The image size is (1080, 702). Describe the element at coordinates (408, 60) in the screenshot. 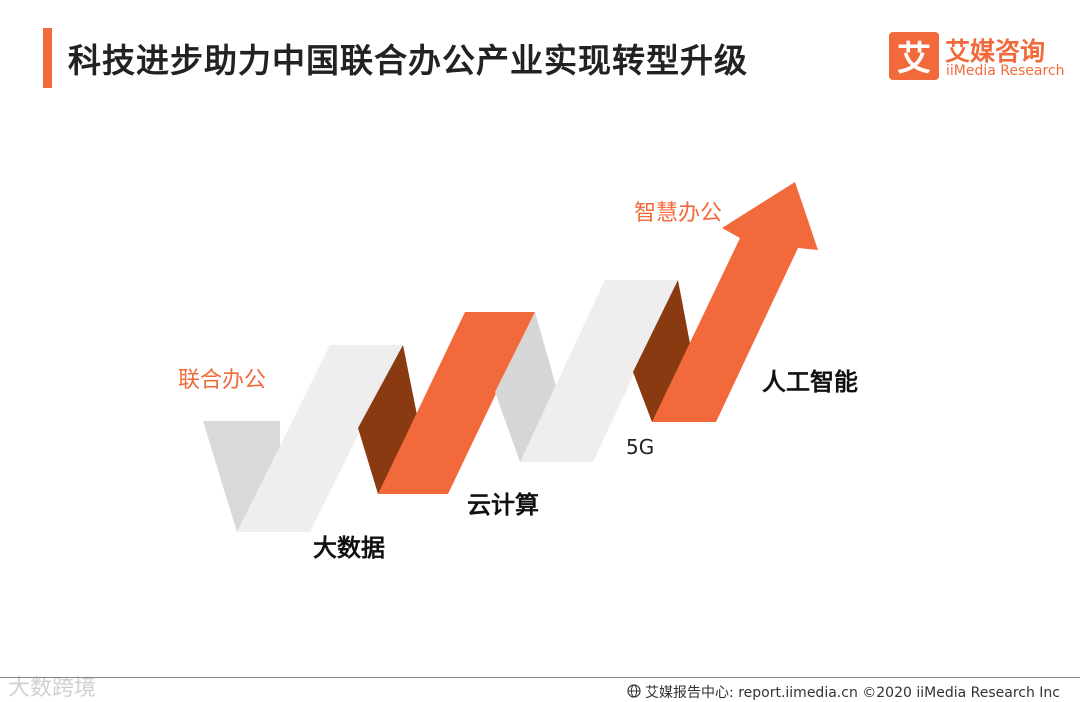

I see `page-title: 科技进步助力中国联合办公产业实现转型升级` at that location.